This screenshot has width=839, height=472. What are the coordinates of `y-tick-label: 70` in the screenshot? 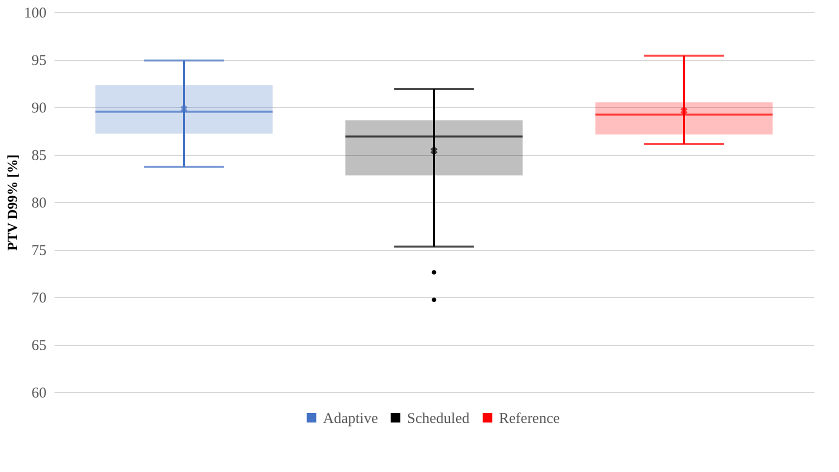 It's located at (39, 298).